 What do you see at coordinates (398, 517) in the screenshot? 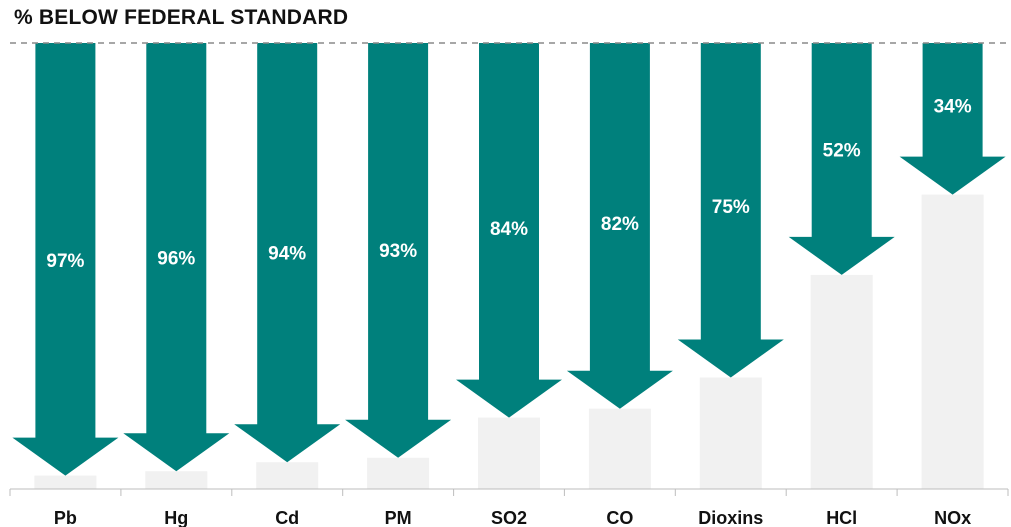
I see `category-label-pm: PM` at bounding box center [398, 517].